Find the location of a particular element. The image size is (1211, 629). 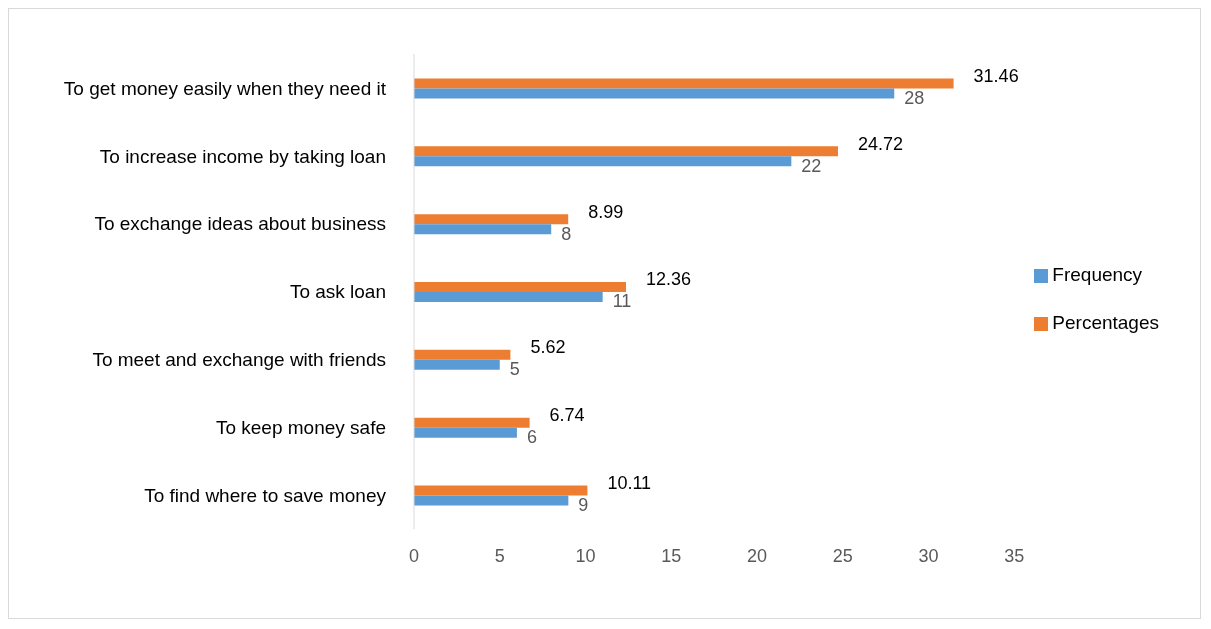

data-label: 31.46 is located at coordinates (996, 75).